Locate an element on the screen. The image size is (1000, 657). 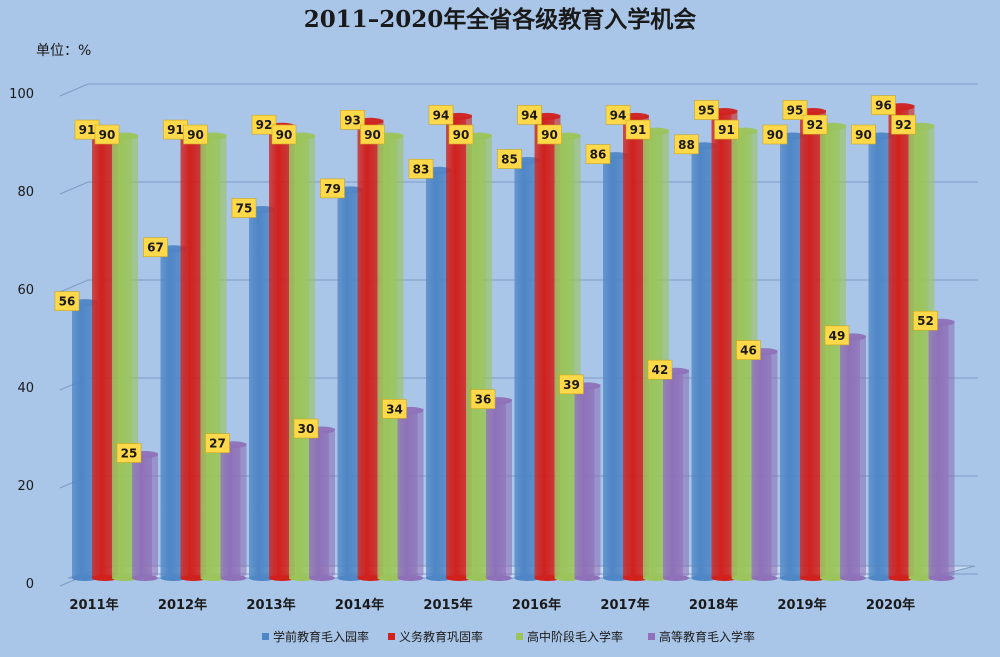
svg-text: 86 is located at coordinates (598, 155).